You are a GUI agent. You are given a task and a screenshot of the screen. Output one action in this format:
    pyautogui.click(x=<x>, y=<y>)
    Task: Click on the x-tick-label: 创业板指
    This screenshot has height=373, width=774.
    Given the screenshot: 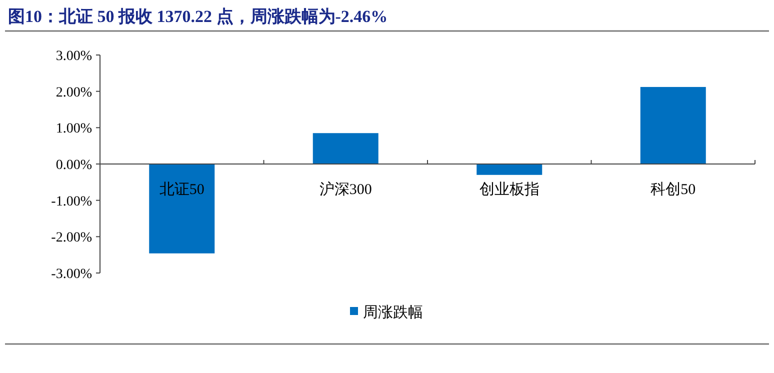 What is the action you would take?
    pyautogui.click(x=509, y=189)
    